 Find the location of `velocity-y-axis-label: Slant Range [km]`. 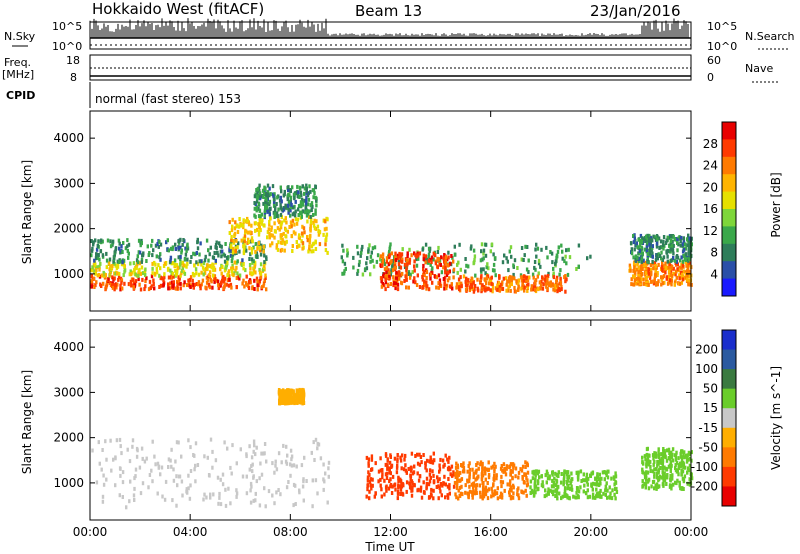

velocity-y-axis-label: Slant Range [km] is located at coordinates (27, 422).